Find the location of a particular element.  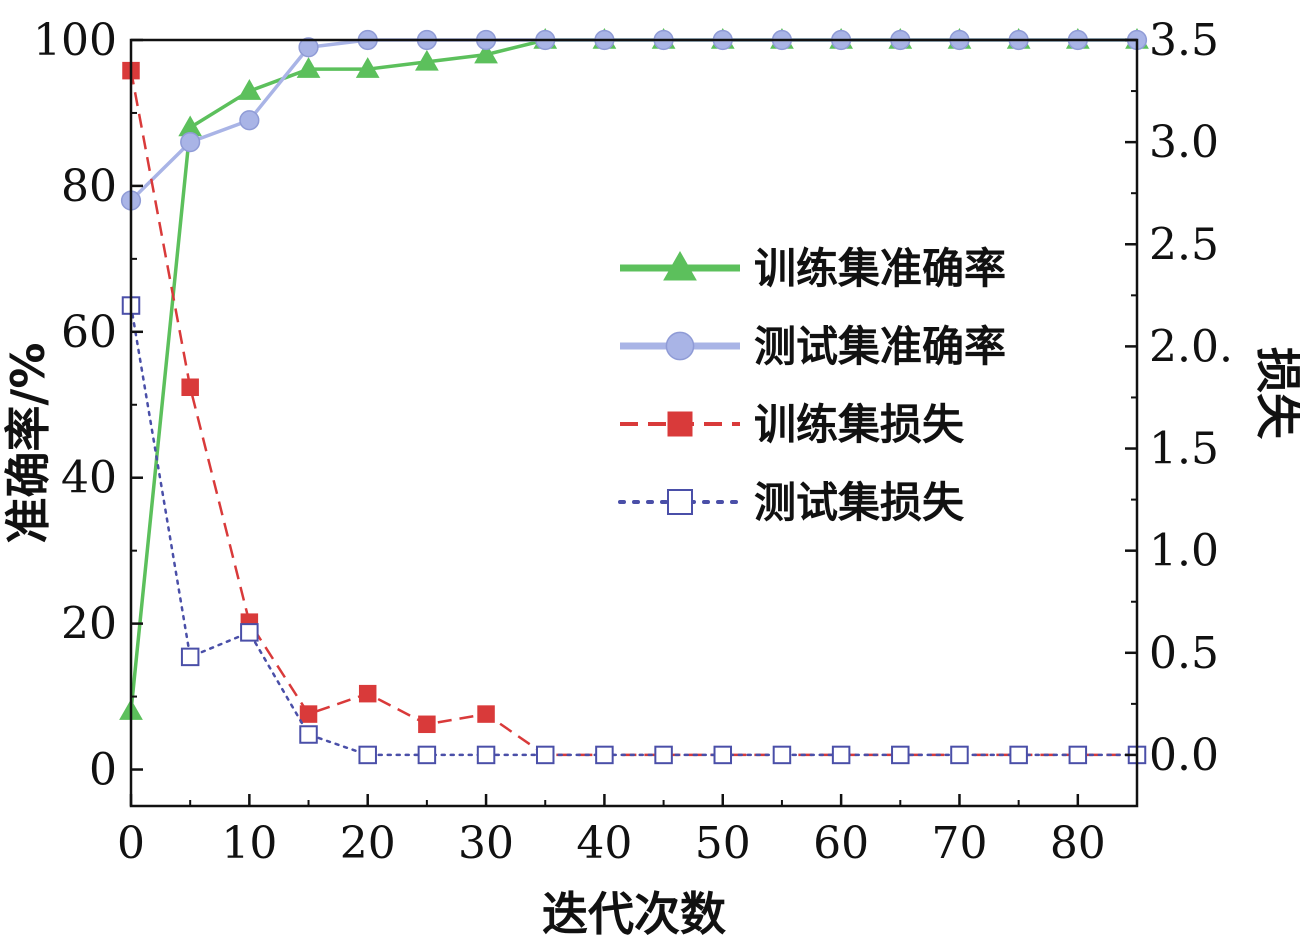

y-tick-label: 40 is located at coordinates (89, 478).